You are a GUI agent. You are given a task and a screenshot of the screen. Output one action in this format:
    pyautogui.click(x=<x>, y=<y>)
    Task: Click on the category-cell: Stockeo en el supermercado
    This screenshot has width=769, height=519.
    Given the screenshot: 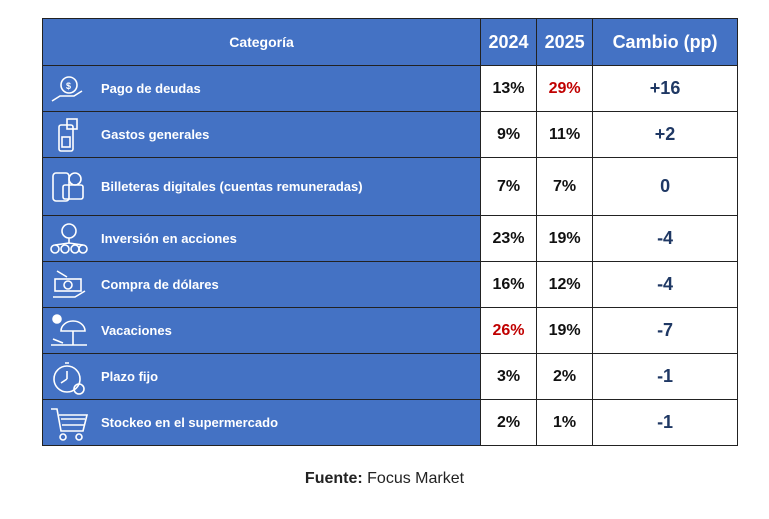 What is the action you would take?
    pyautogui.click(x=261, y=422)
    